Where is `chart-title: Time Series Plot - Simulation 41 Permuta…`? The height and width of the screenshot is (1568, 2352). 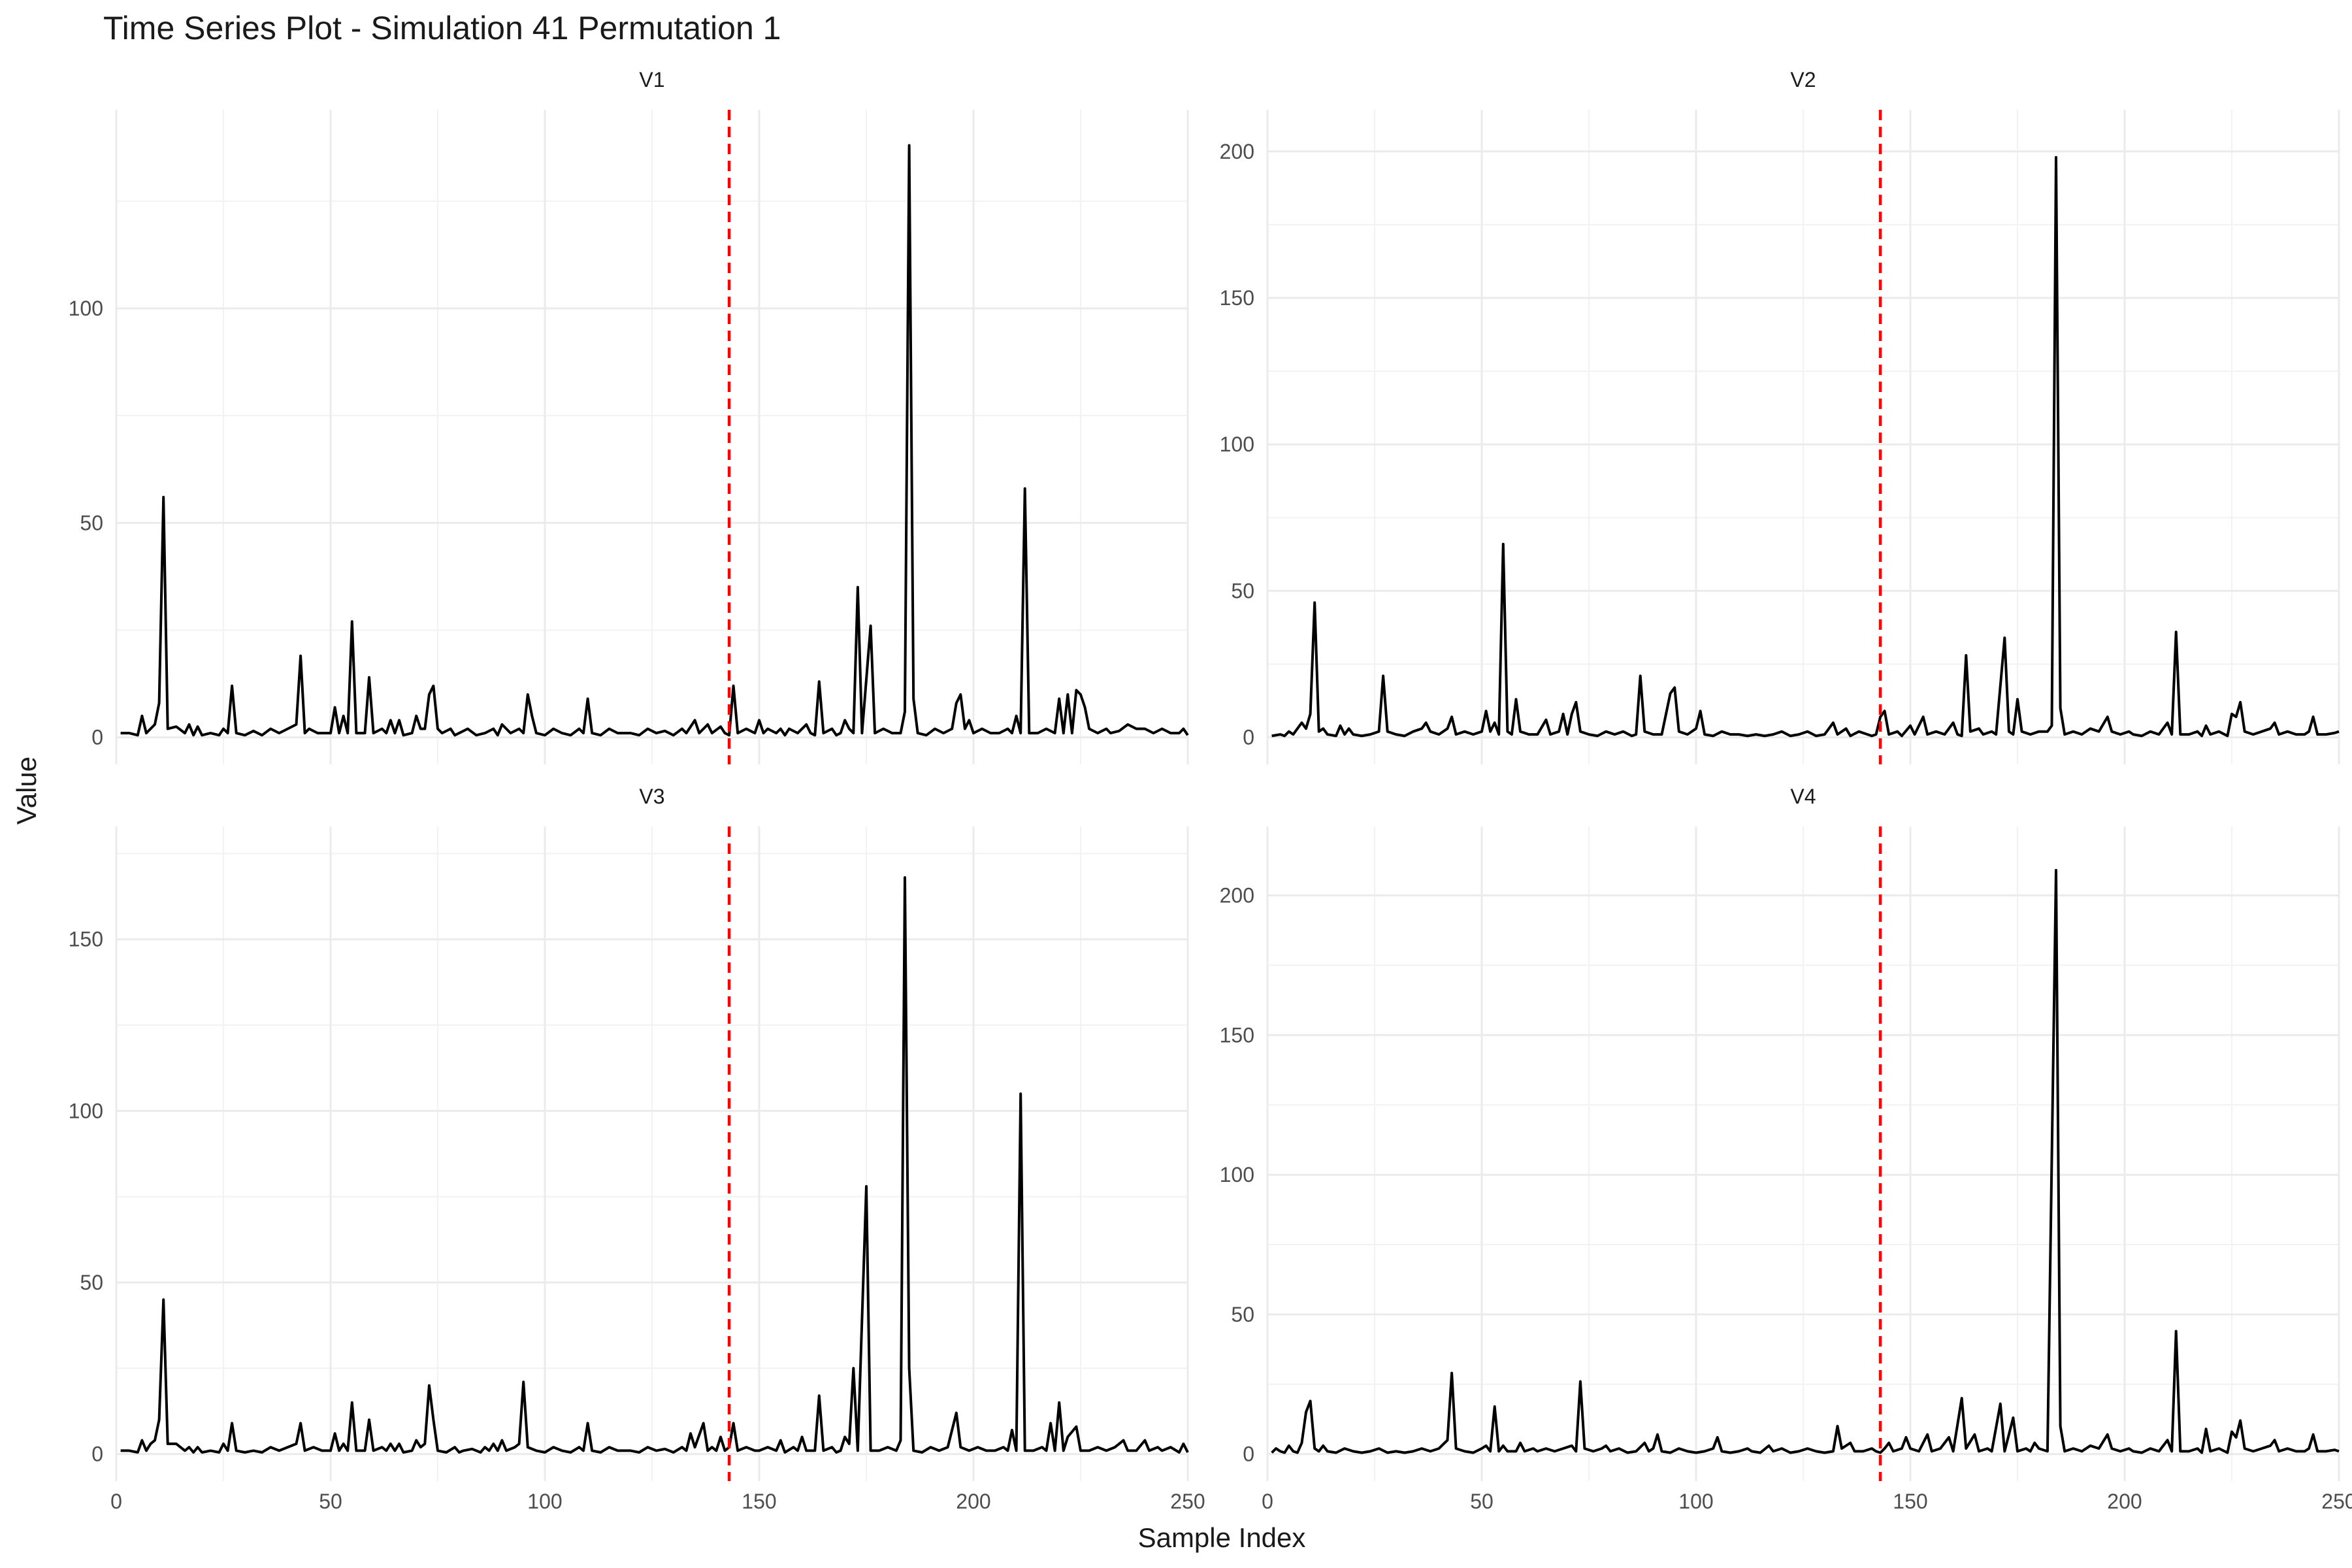
chart-title: Time Series Plot - Simulation 41 Permuta… is located at coordinates (442, 28).